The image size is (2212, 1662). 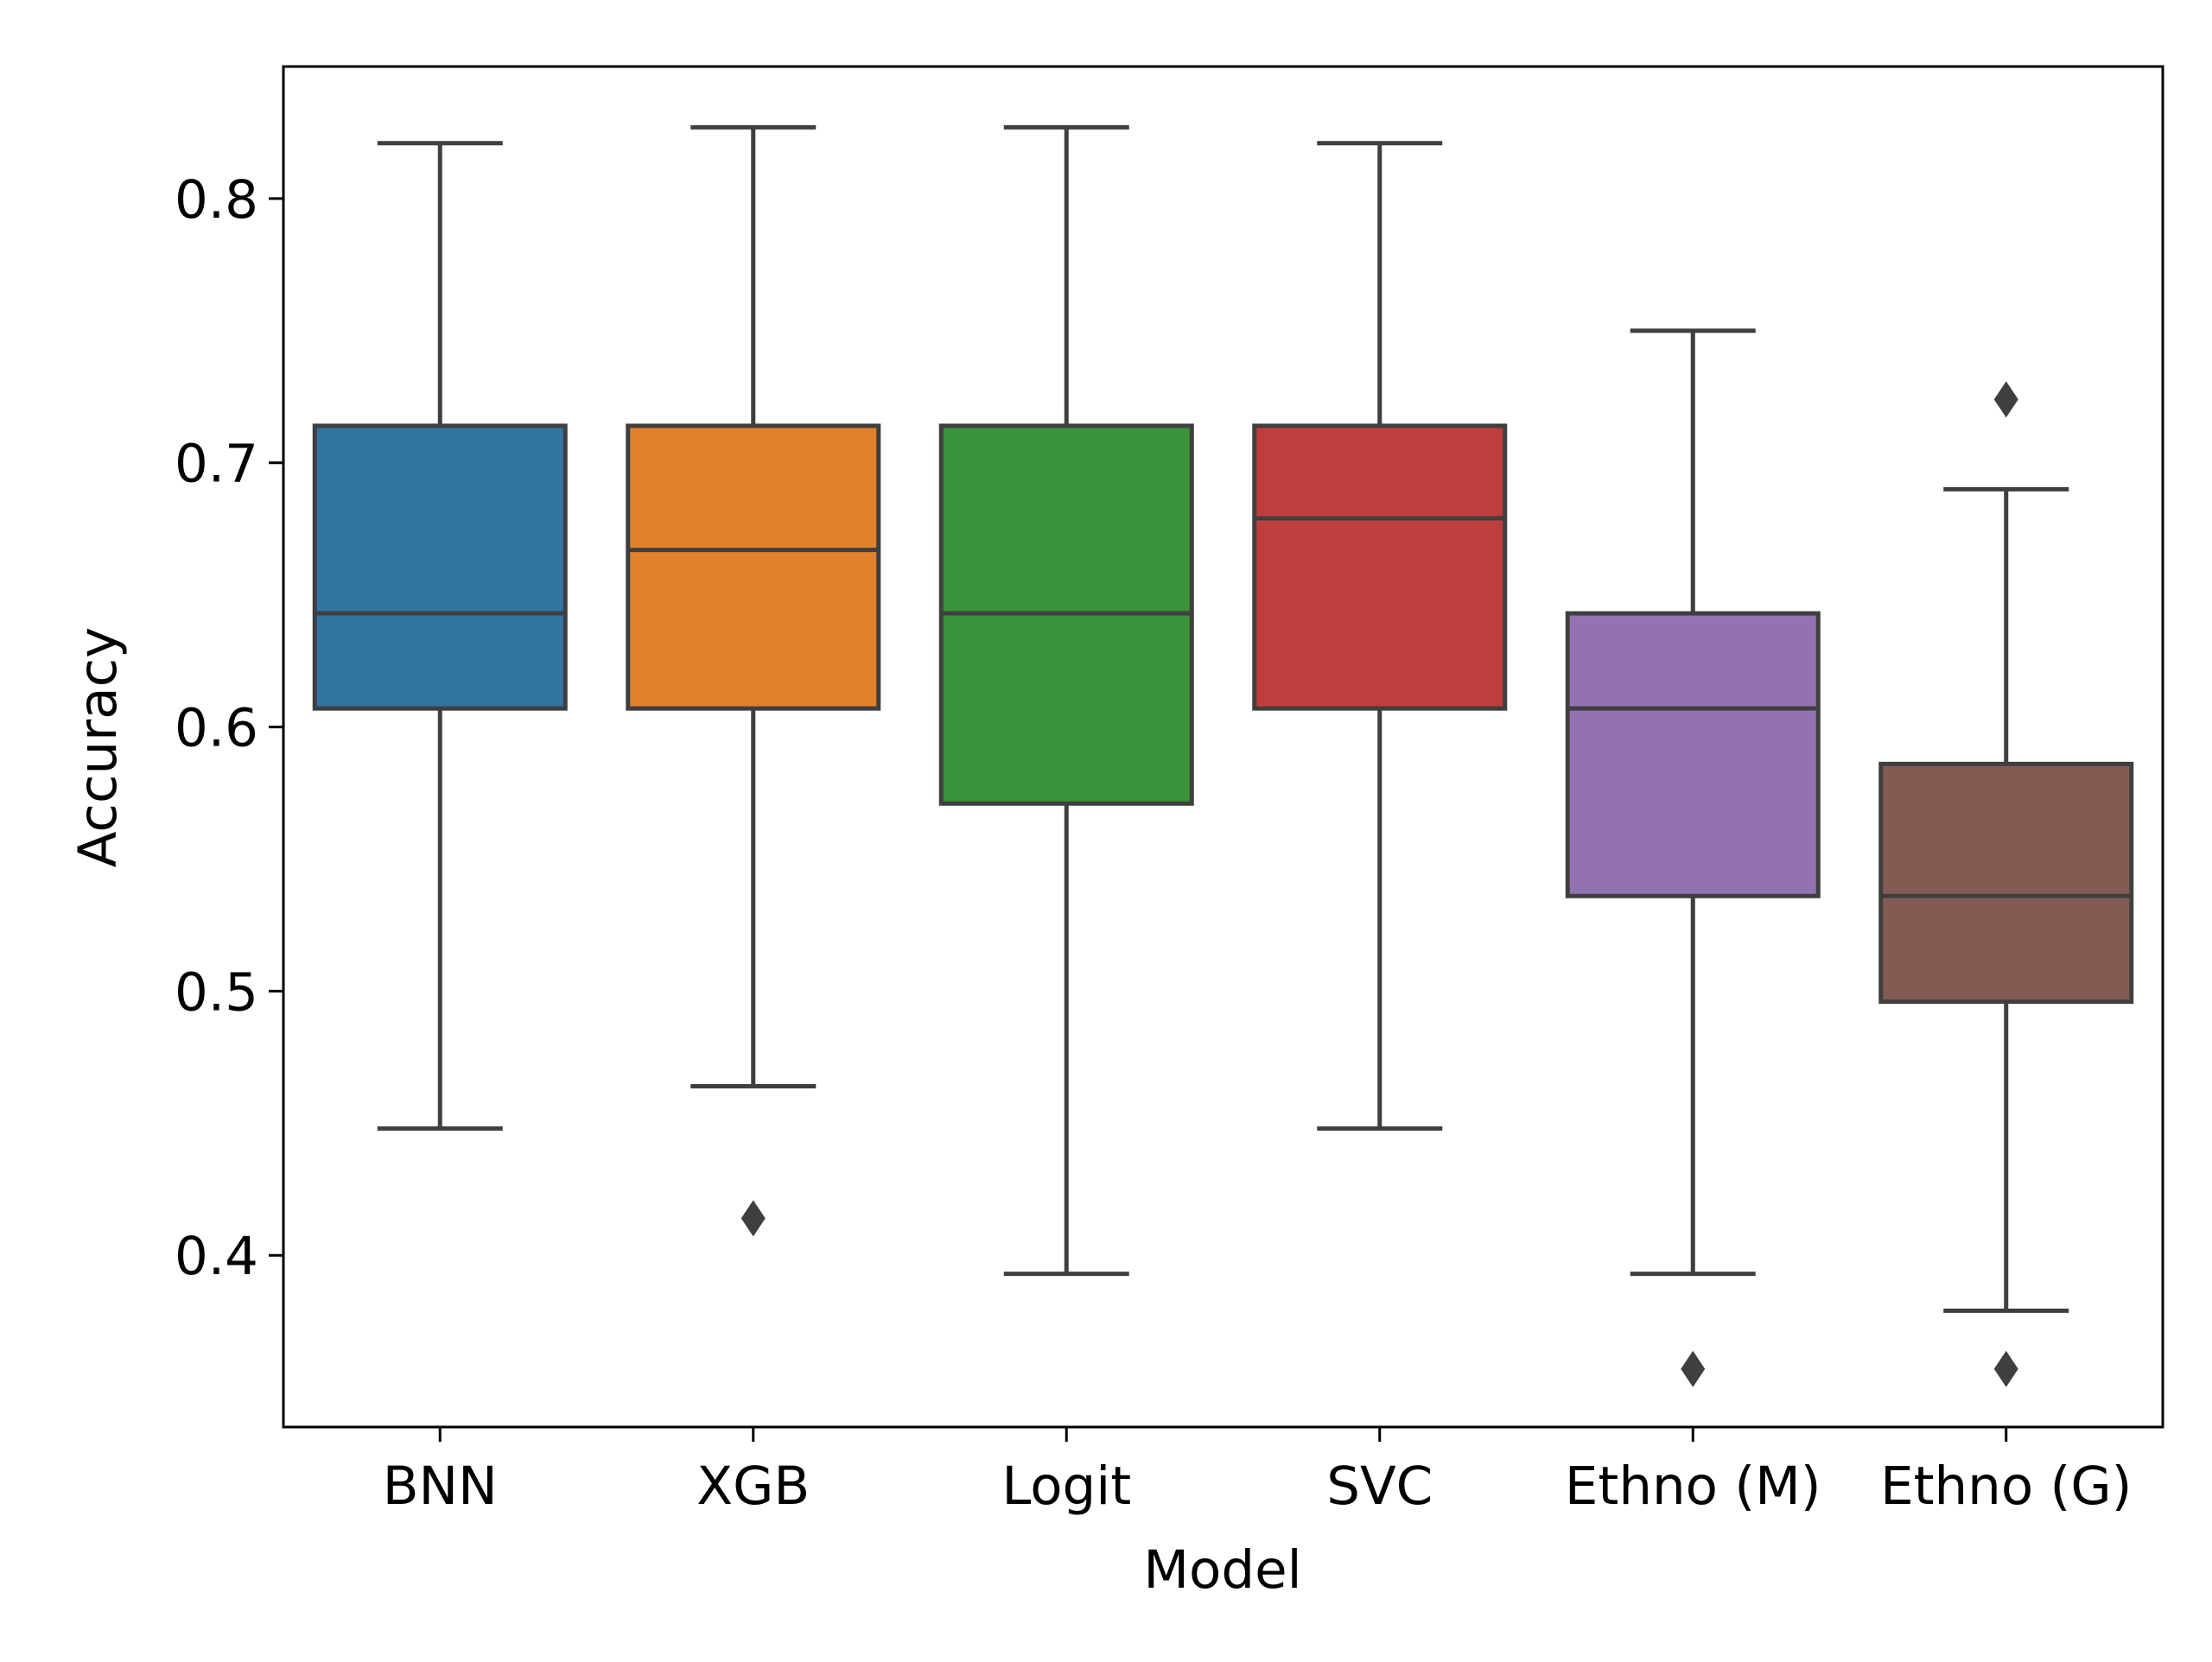 What do you see at coordinates (98, 747) in the screenshot?
I see `y-axis-label: Accuracy` at bounding box center [98, 747].